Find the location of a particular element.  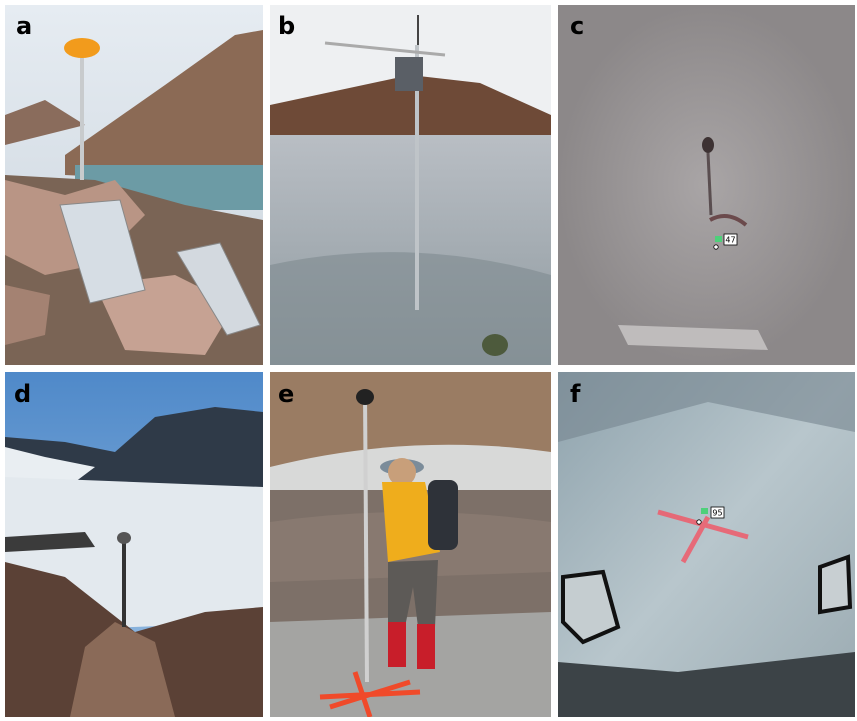

panel-label: b is located at coordinates (286, 26).